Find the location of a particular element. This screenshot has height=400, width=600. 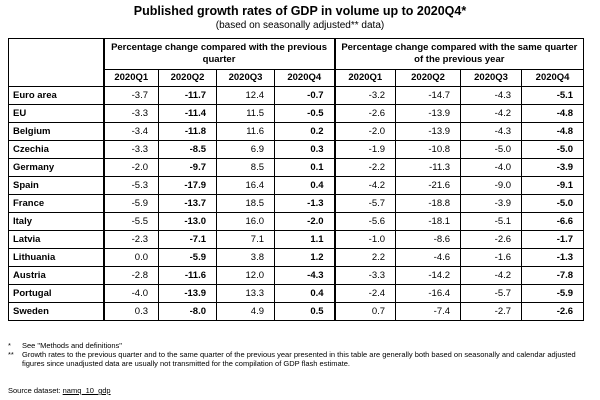

growth-value: -1.3 is located at coordinates (304, 203).